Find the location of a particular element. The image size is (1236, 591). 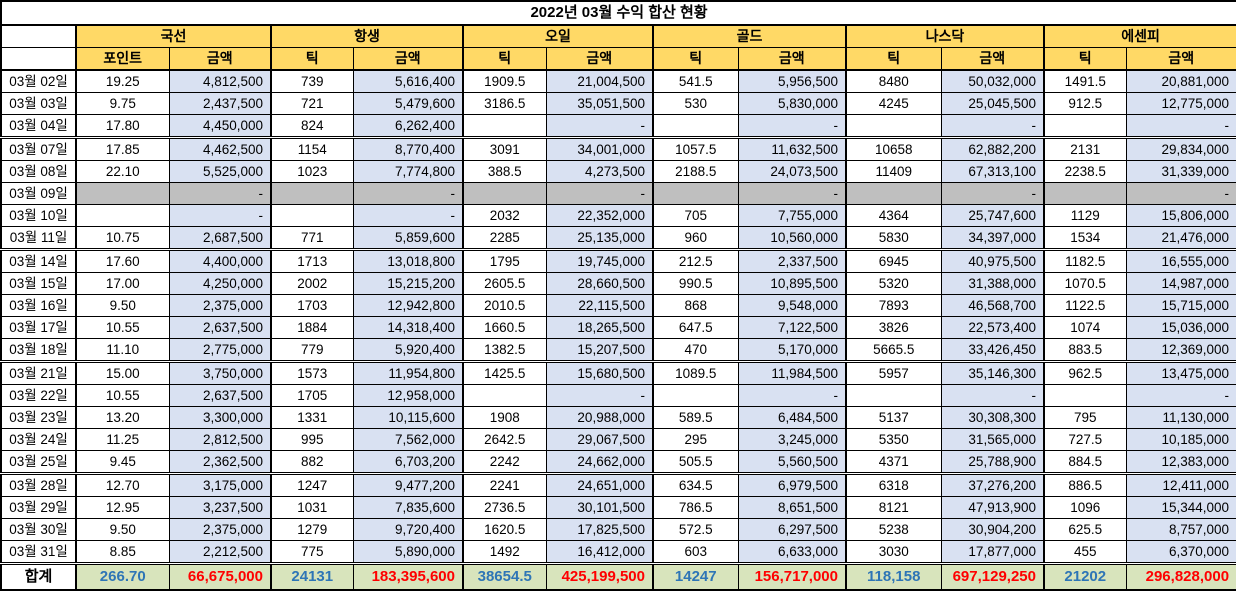

cell-tick: 883.5 is located at coordinates (1085, 350).